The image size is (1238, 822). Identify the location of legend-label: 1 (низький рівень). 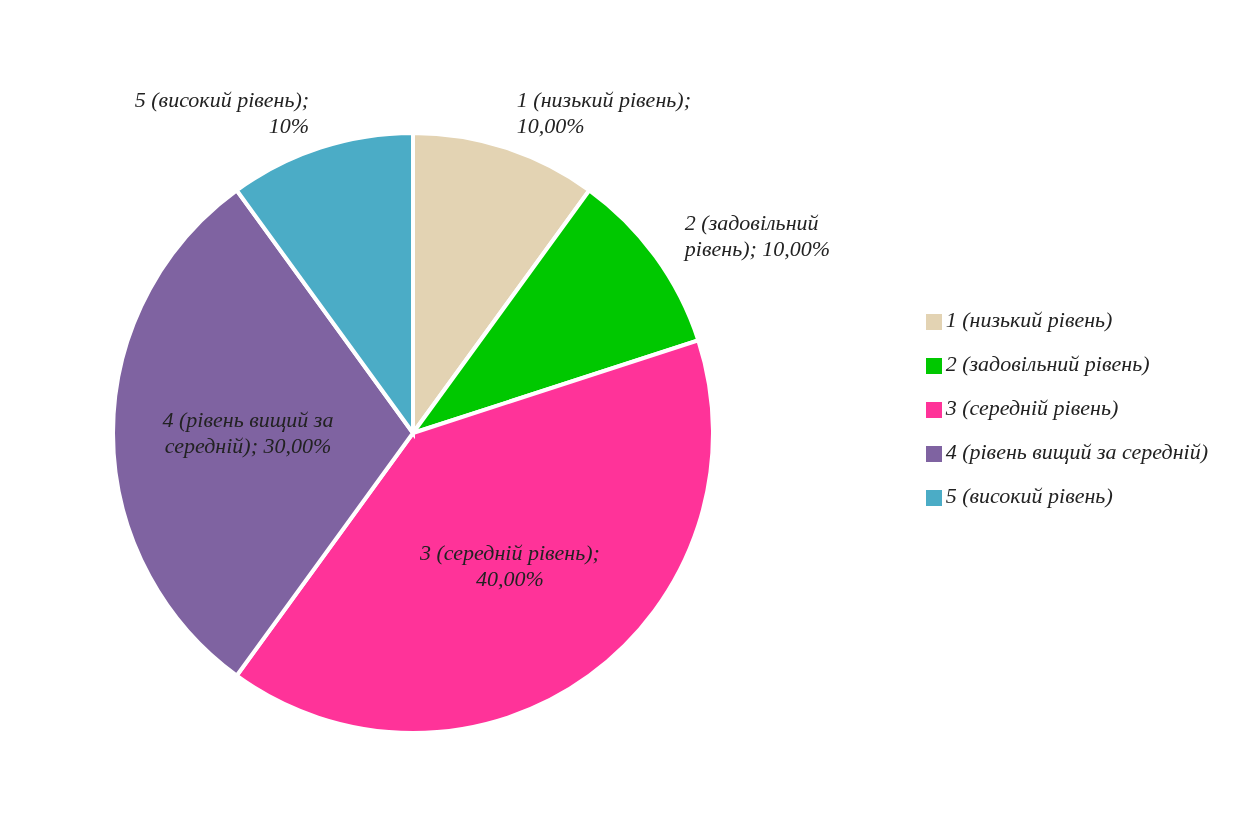
(1029, 319).